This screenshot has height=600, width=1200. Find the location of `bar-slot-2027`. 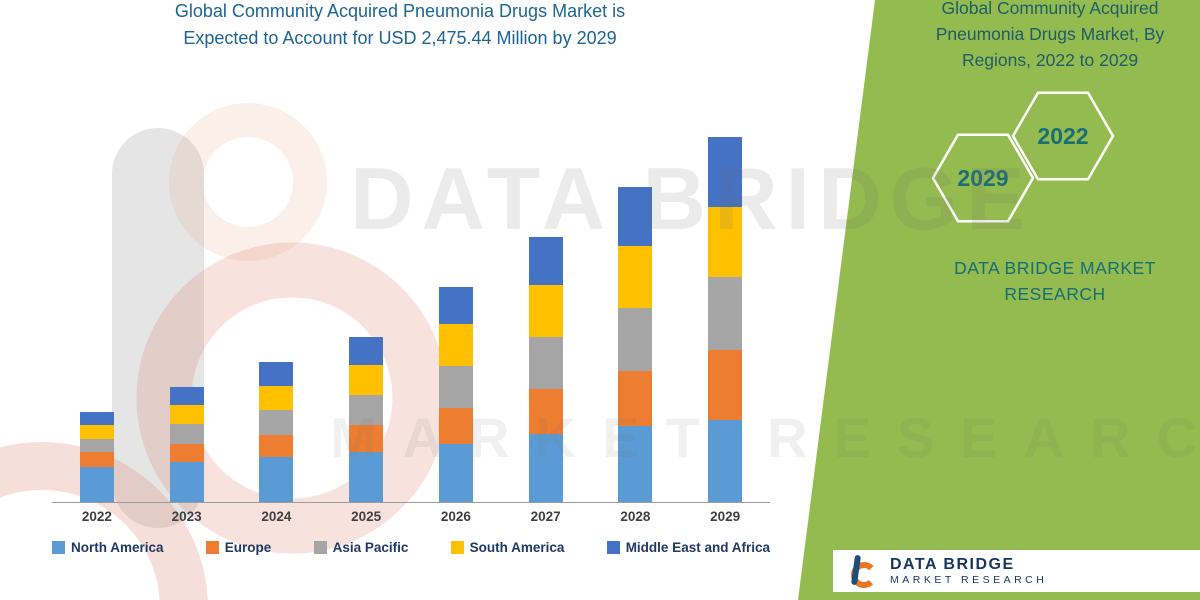

bar-slot-2027 is located at coordinates (546, 310).